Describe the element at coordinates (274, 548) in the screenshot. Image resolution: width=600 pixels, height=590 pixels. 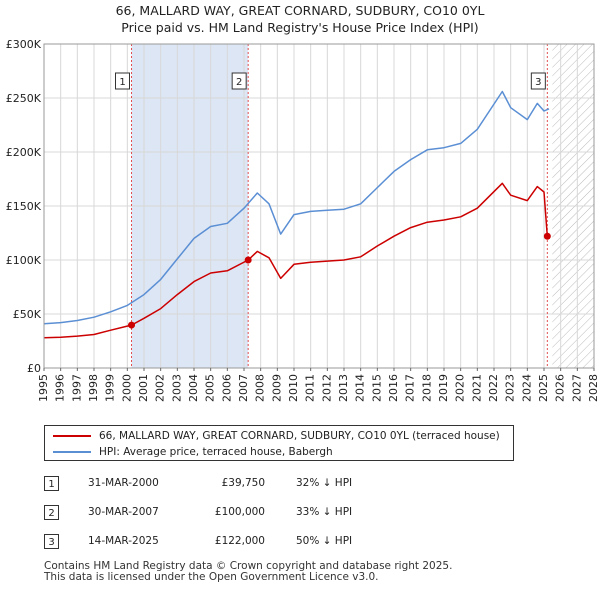
I see `event-row: 3 14-MAR-2025 £122,000 50% ↓ HPI` at that location.